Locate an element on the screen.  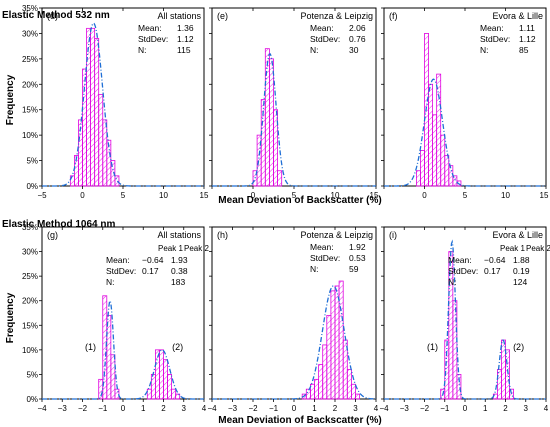
stat-value: 0.53 is located at coordinates (357, 258).